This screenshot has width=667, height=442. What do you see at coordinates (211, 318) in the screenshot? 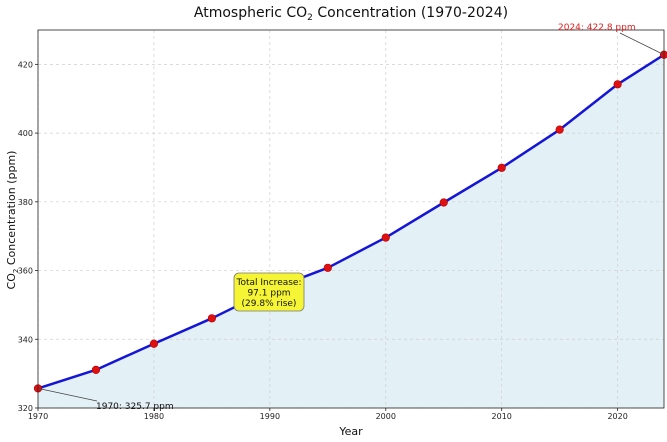
I see `data-point-1985` at bounding box center [211, 318].